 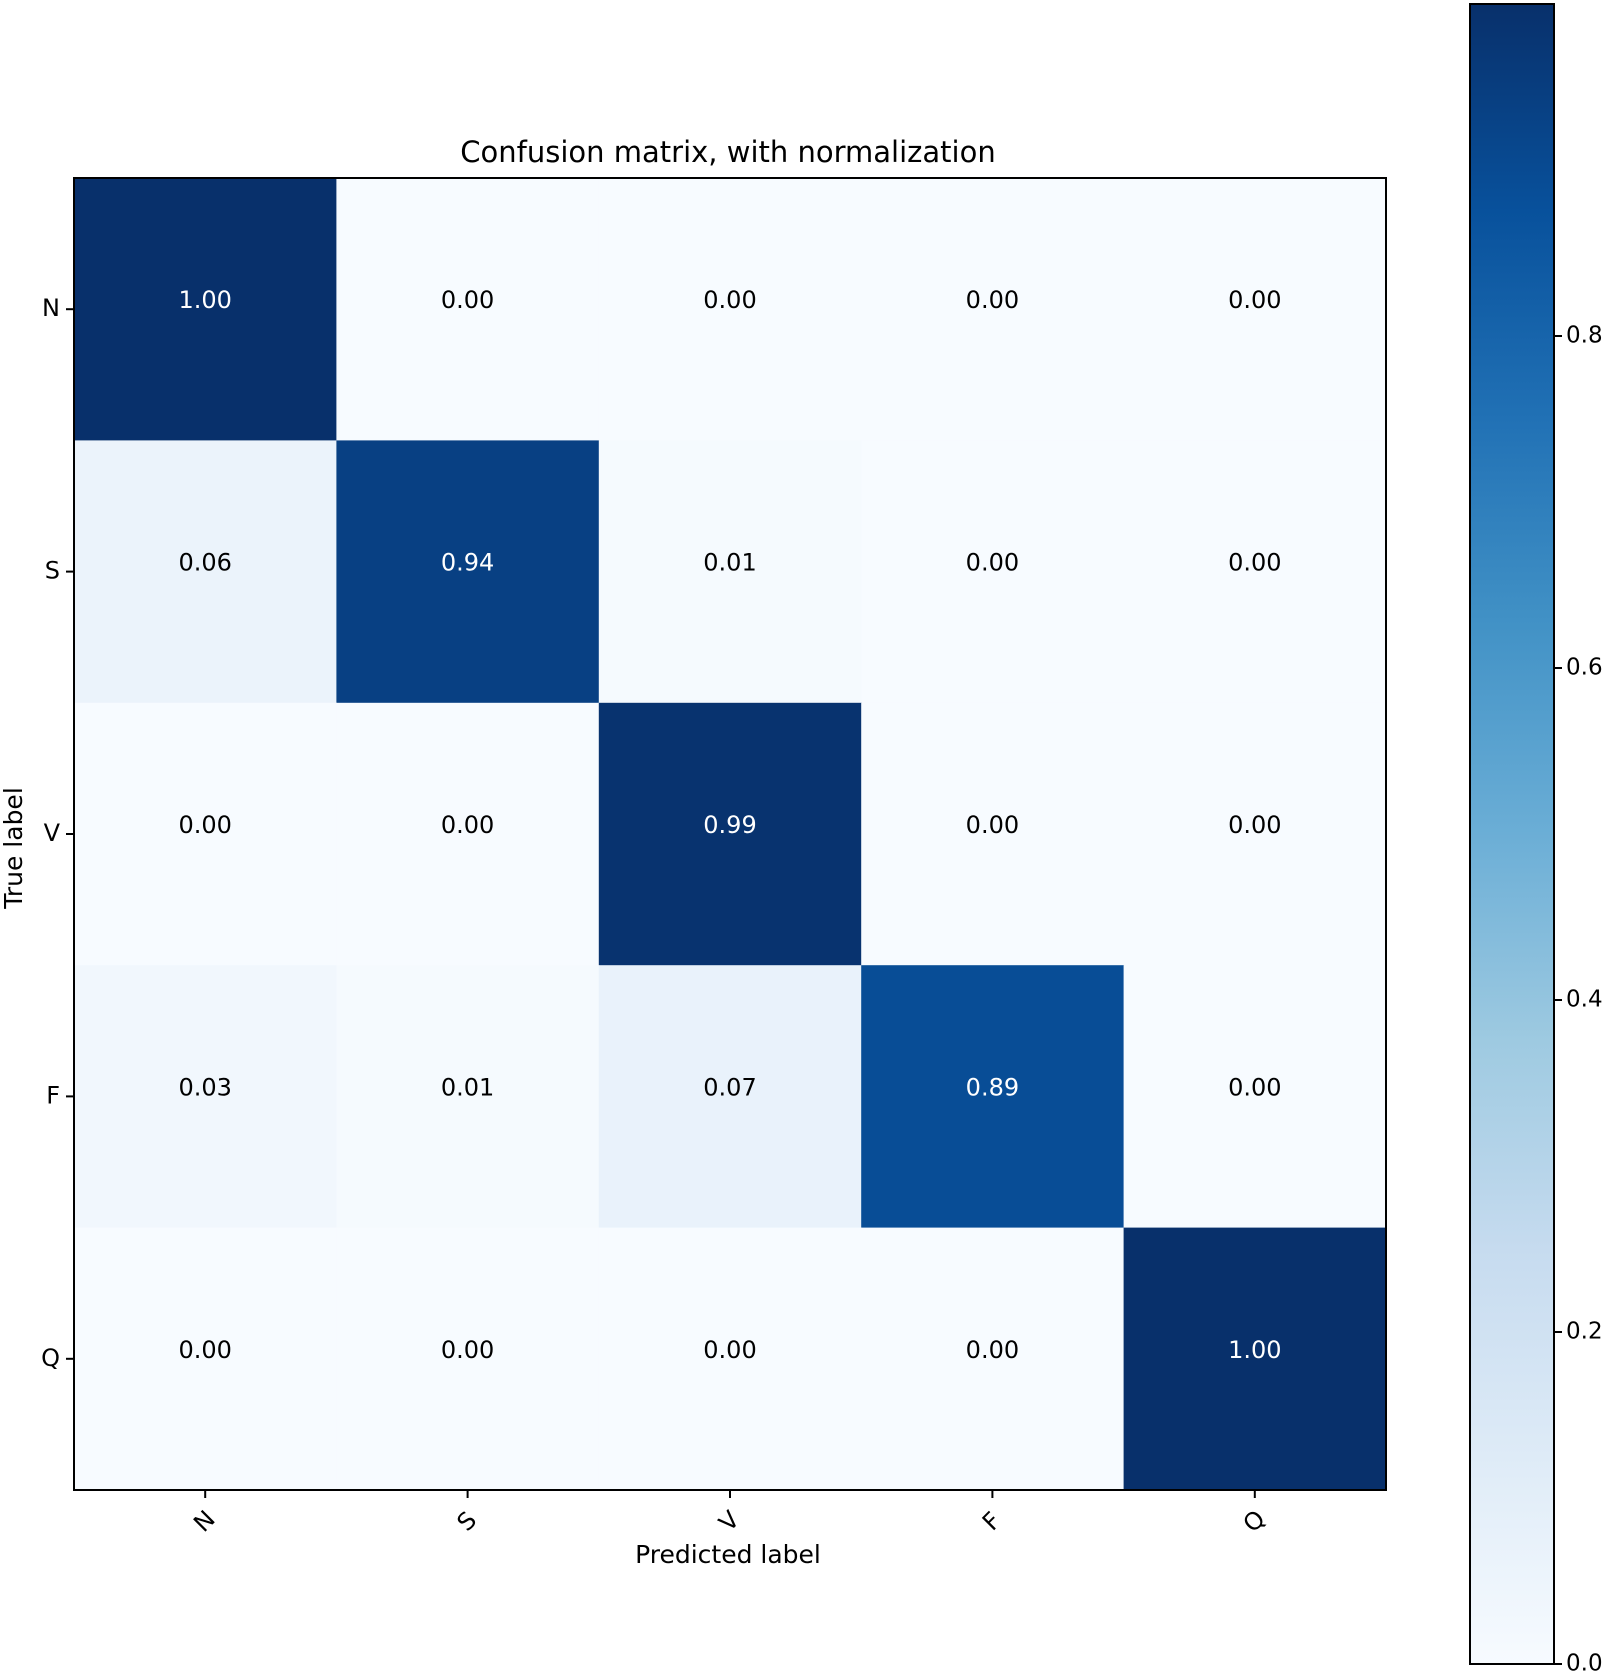 I want to click on cell-value-label: 0.99, so click(x=729, y=825).